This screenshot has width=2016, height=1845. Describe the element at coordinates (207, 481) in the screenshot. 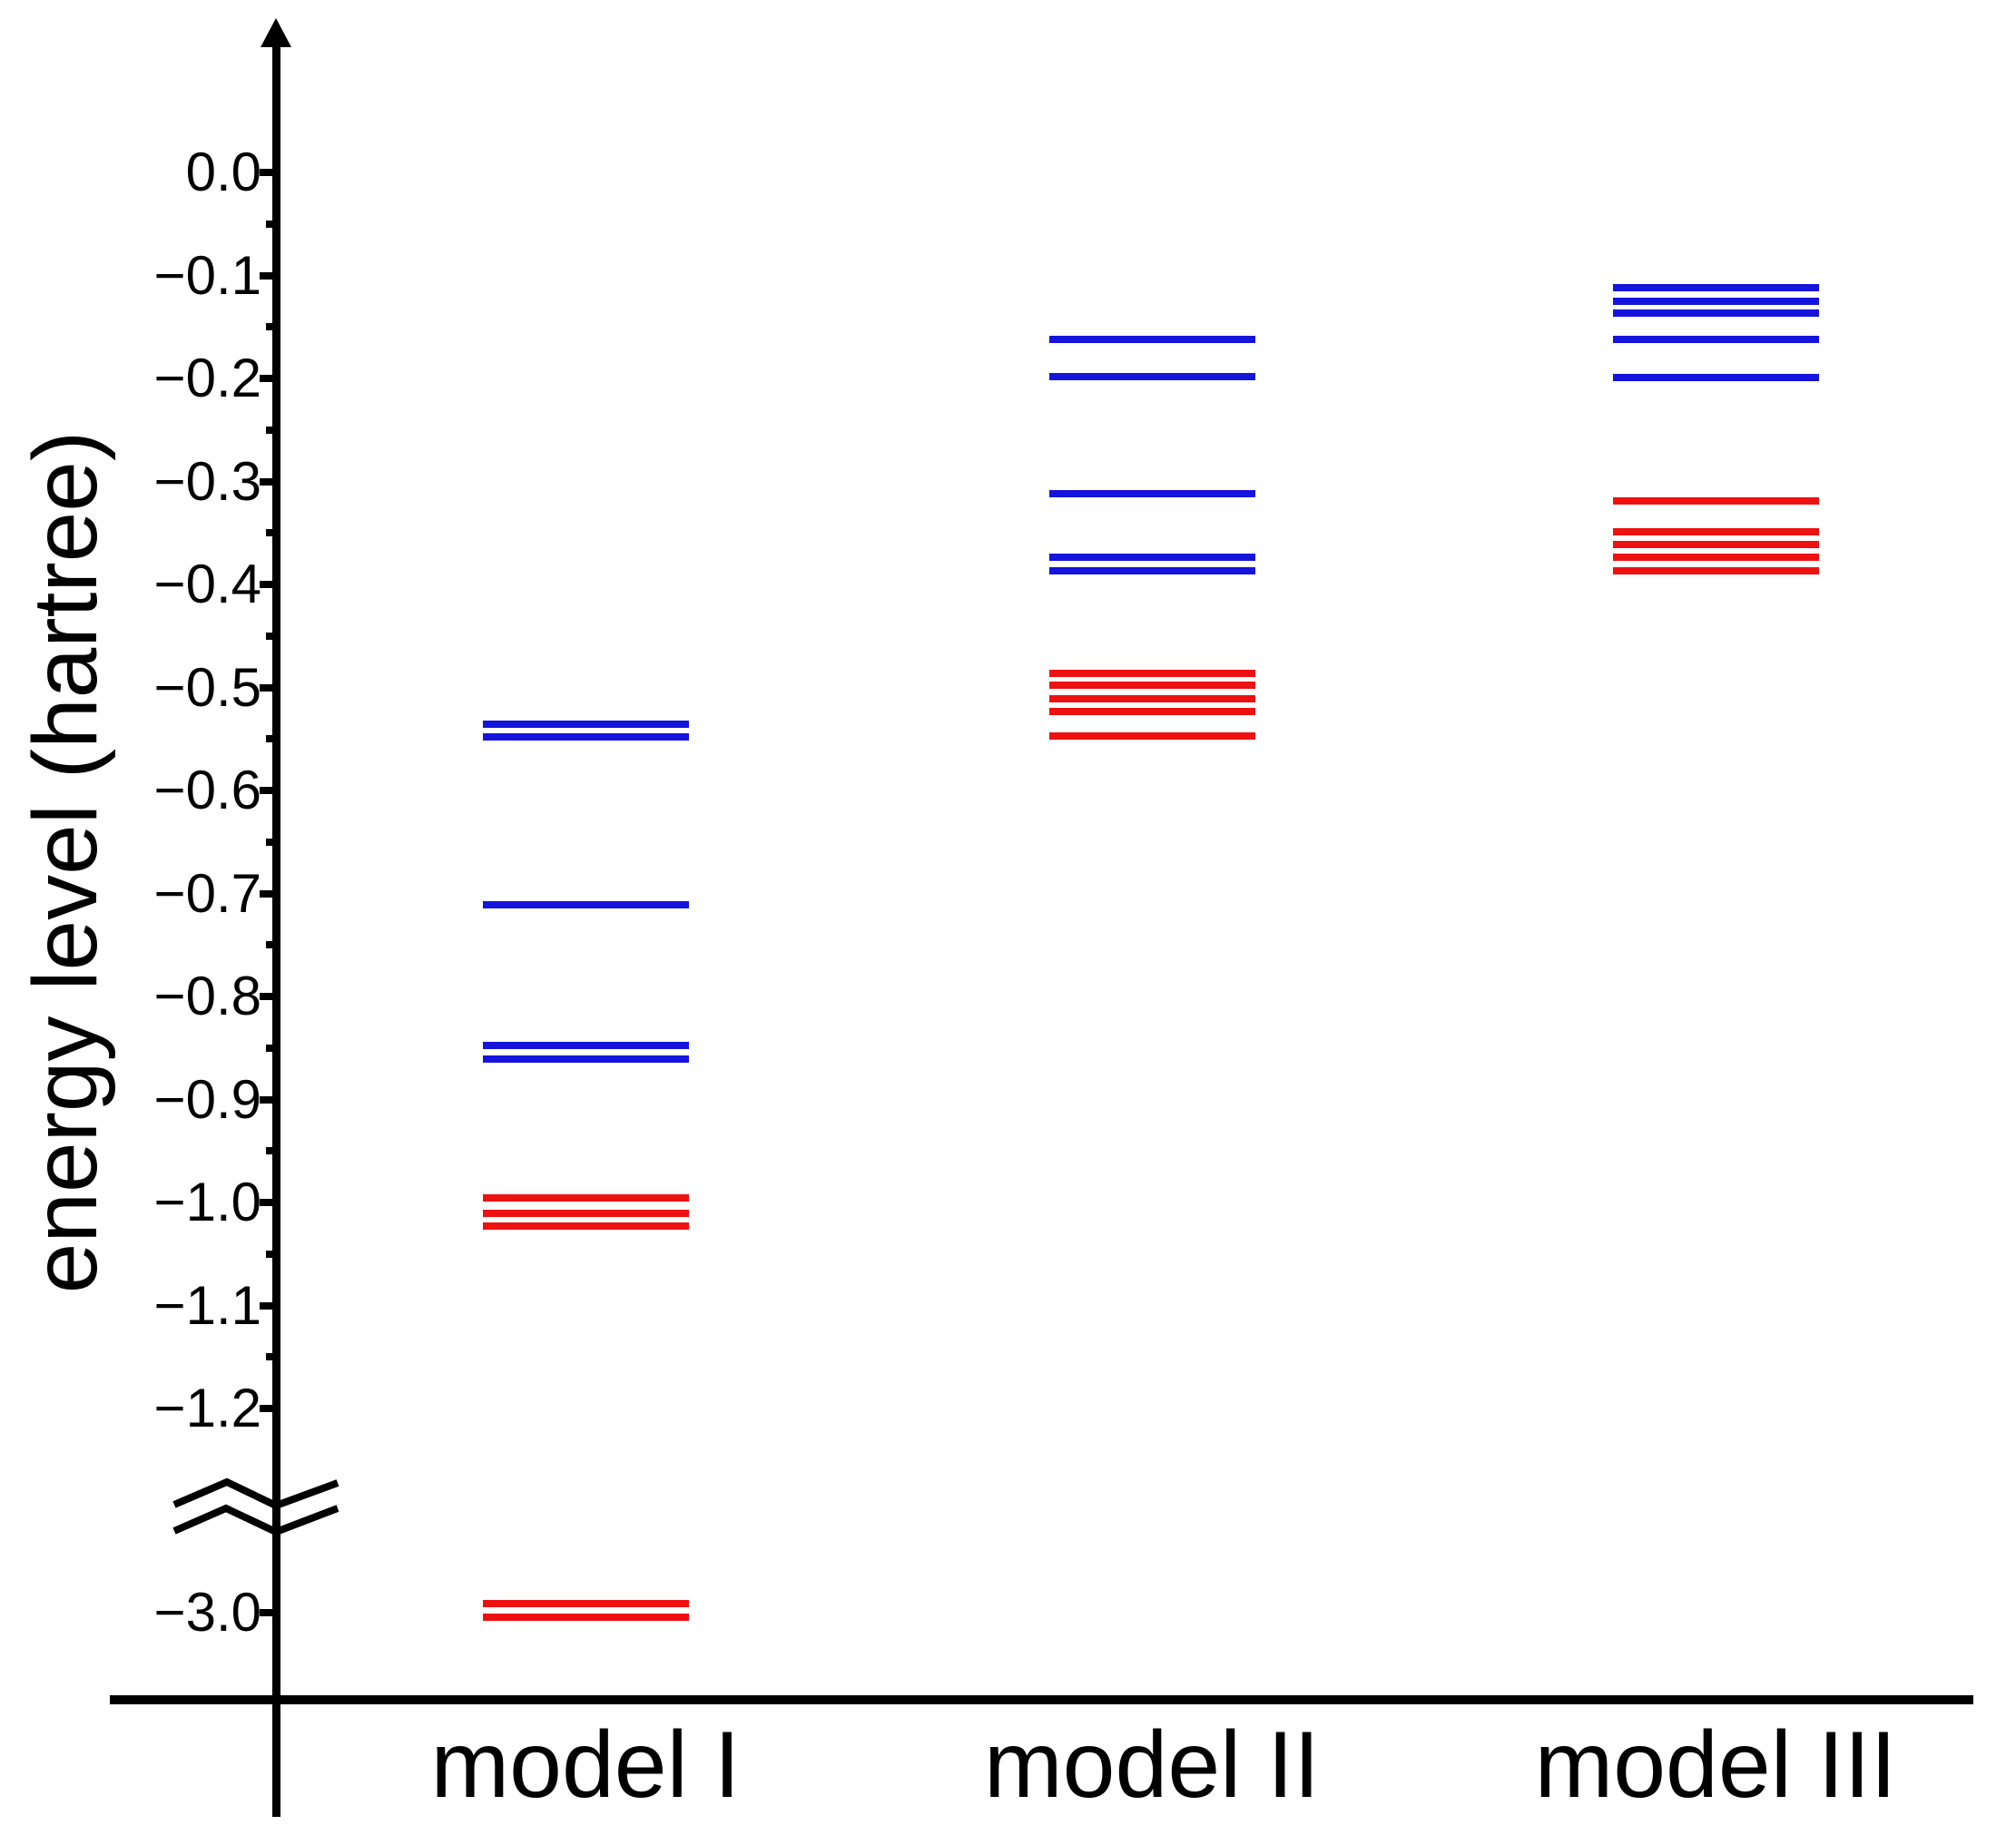

I see `y-tick-label: −0.3` at that location.